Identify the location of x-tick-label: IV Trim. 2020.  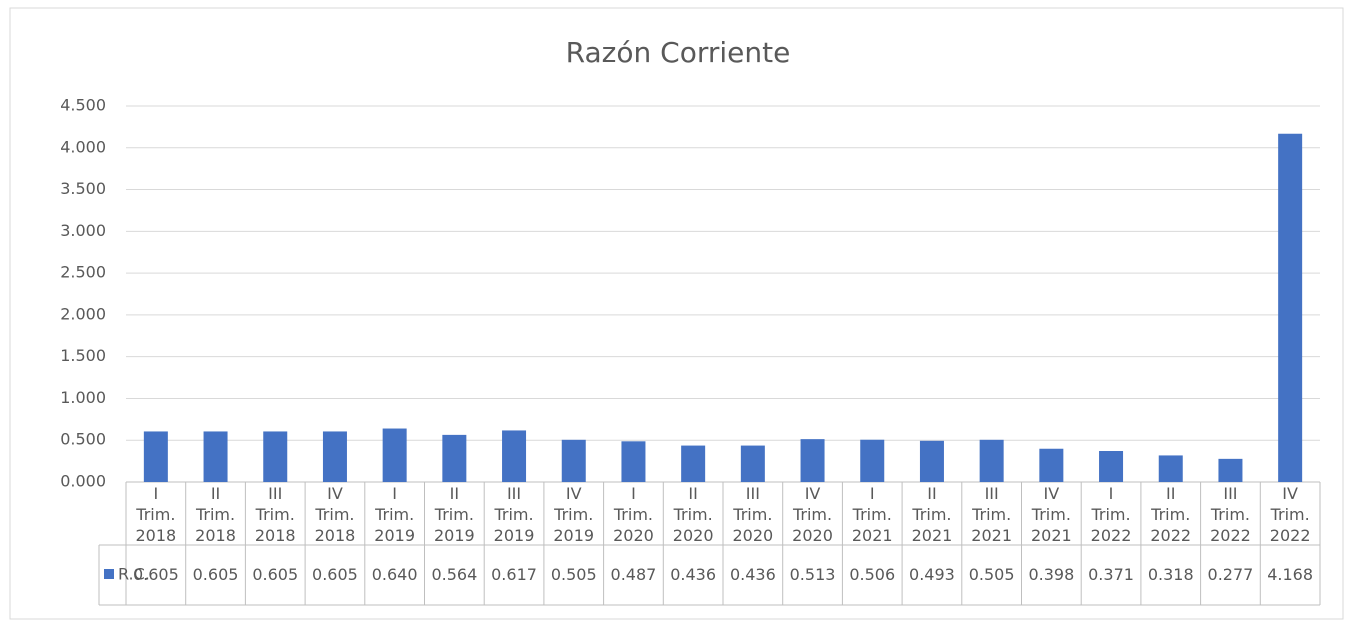
(812, 514).